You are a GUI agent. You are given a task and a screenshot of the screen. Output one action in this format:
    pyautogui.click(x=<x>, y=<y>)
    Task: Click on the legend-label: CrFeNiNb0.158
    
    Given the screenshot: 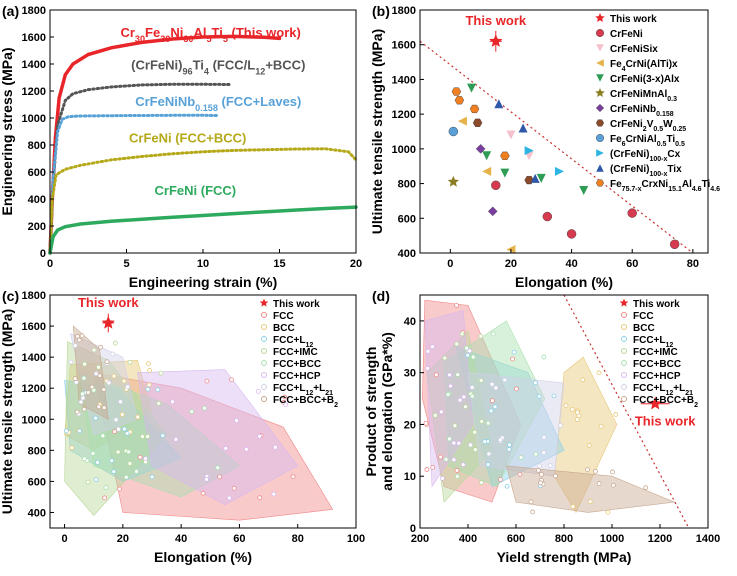 What is the action you would take?
    pyautogui.click(x=642, y=111)
    